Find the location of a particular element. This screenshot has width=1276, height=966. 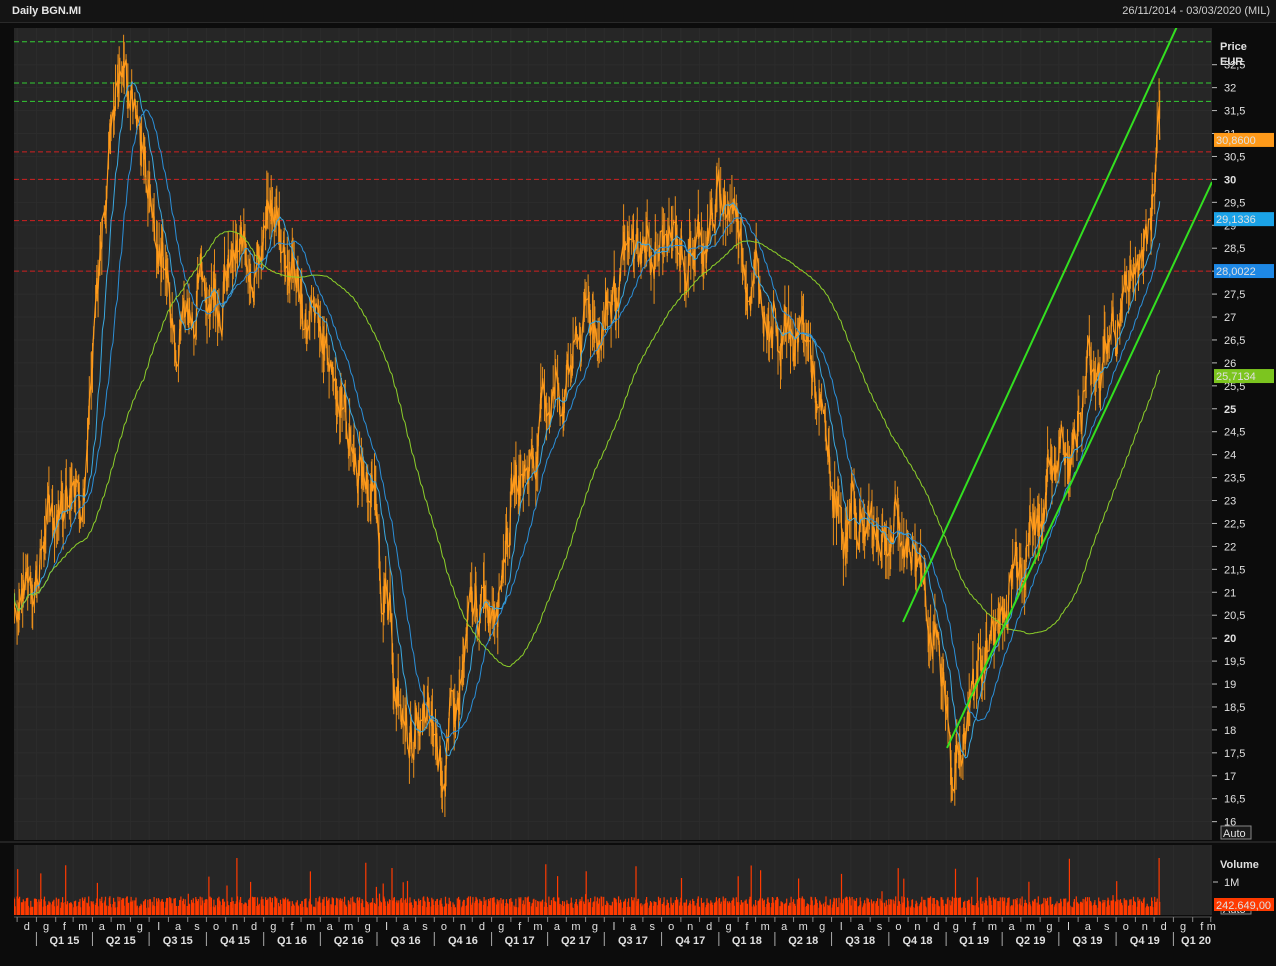

x-quarter-label: Q4 18 is located at coordinates (917, 941).